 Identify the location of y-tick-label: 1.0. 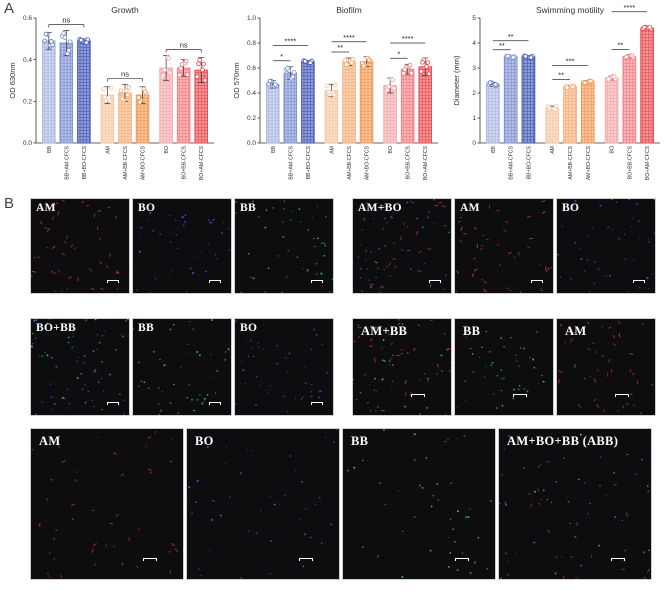
(251, 18).